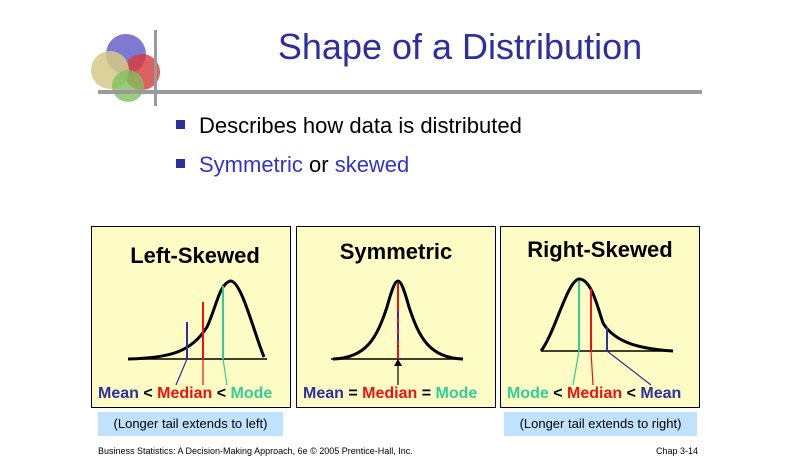 This screenshot has width=810, height=471. I want to click on slide-logo, so click(128, 70).